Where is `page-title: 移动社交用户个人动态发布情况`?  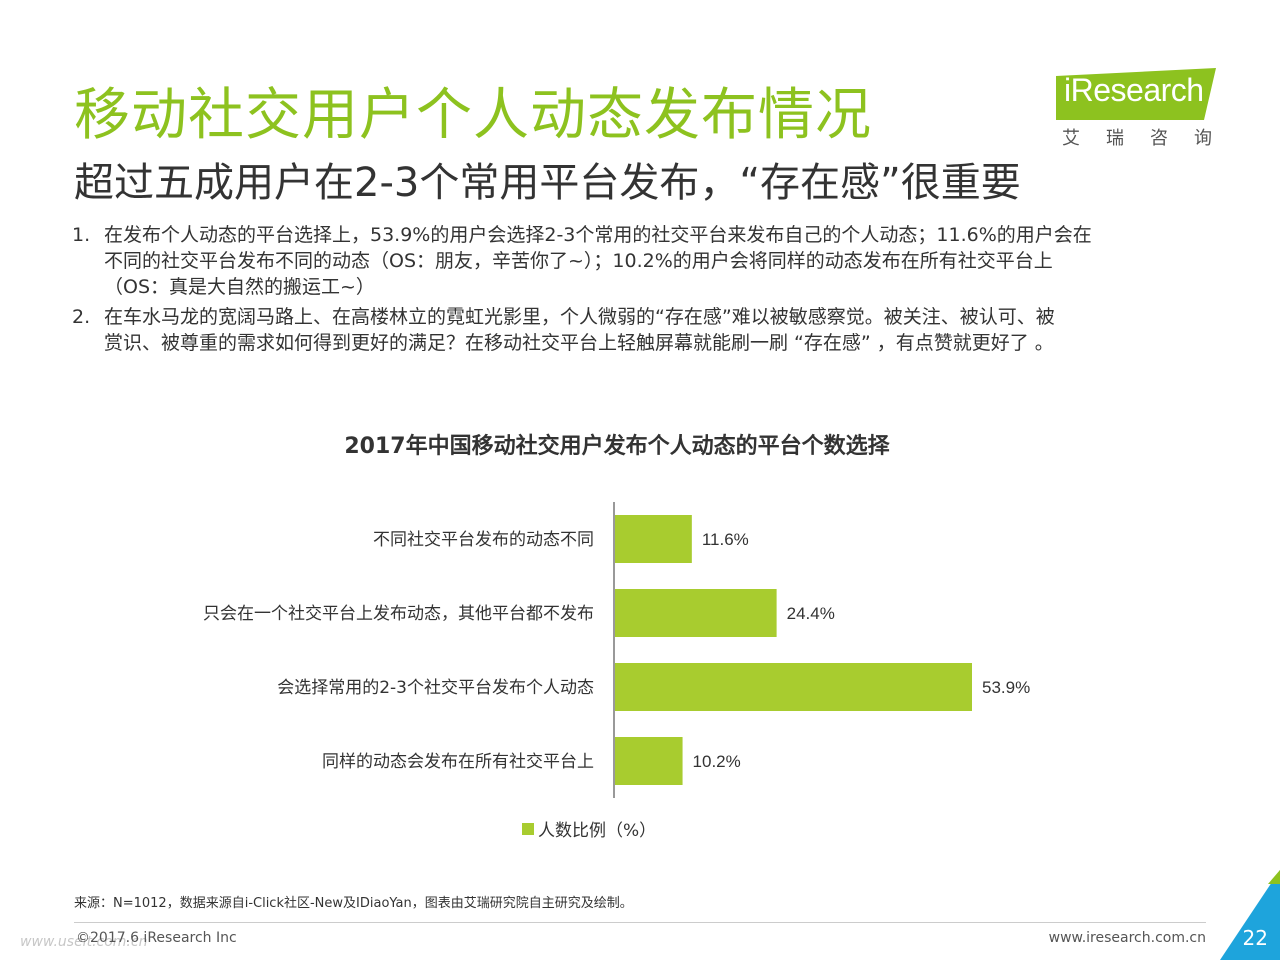 page-title: 移动社交用户个人动态发布情况 is located at coordinates (473, 115).